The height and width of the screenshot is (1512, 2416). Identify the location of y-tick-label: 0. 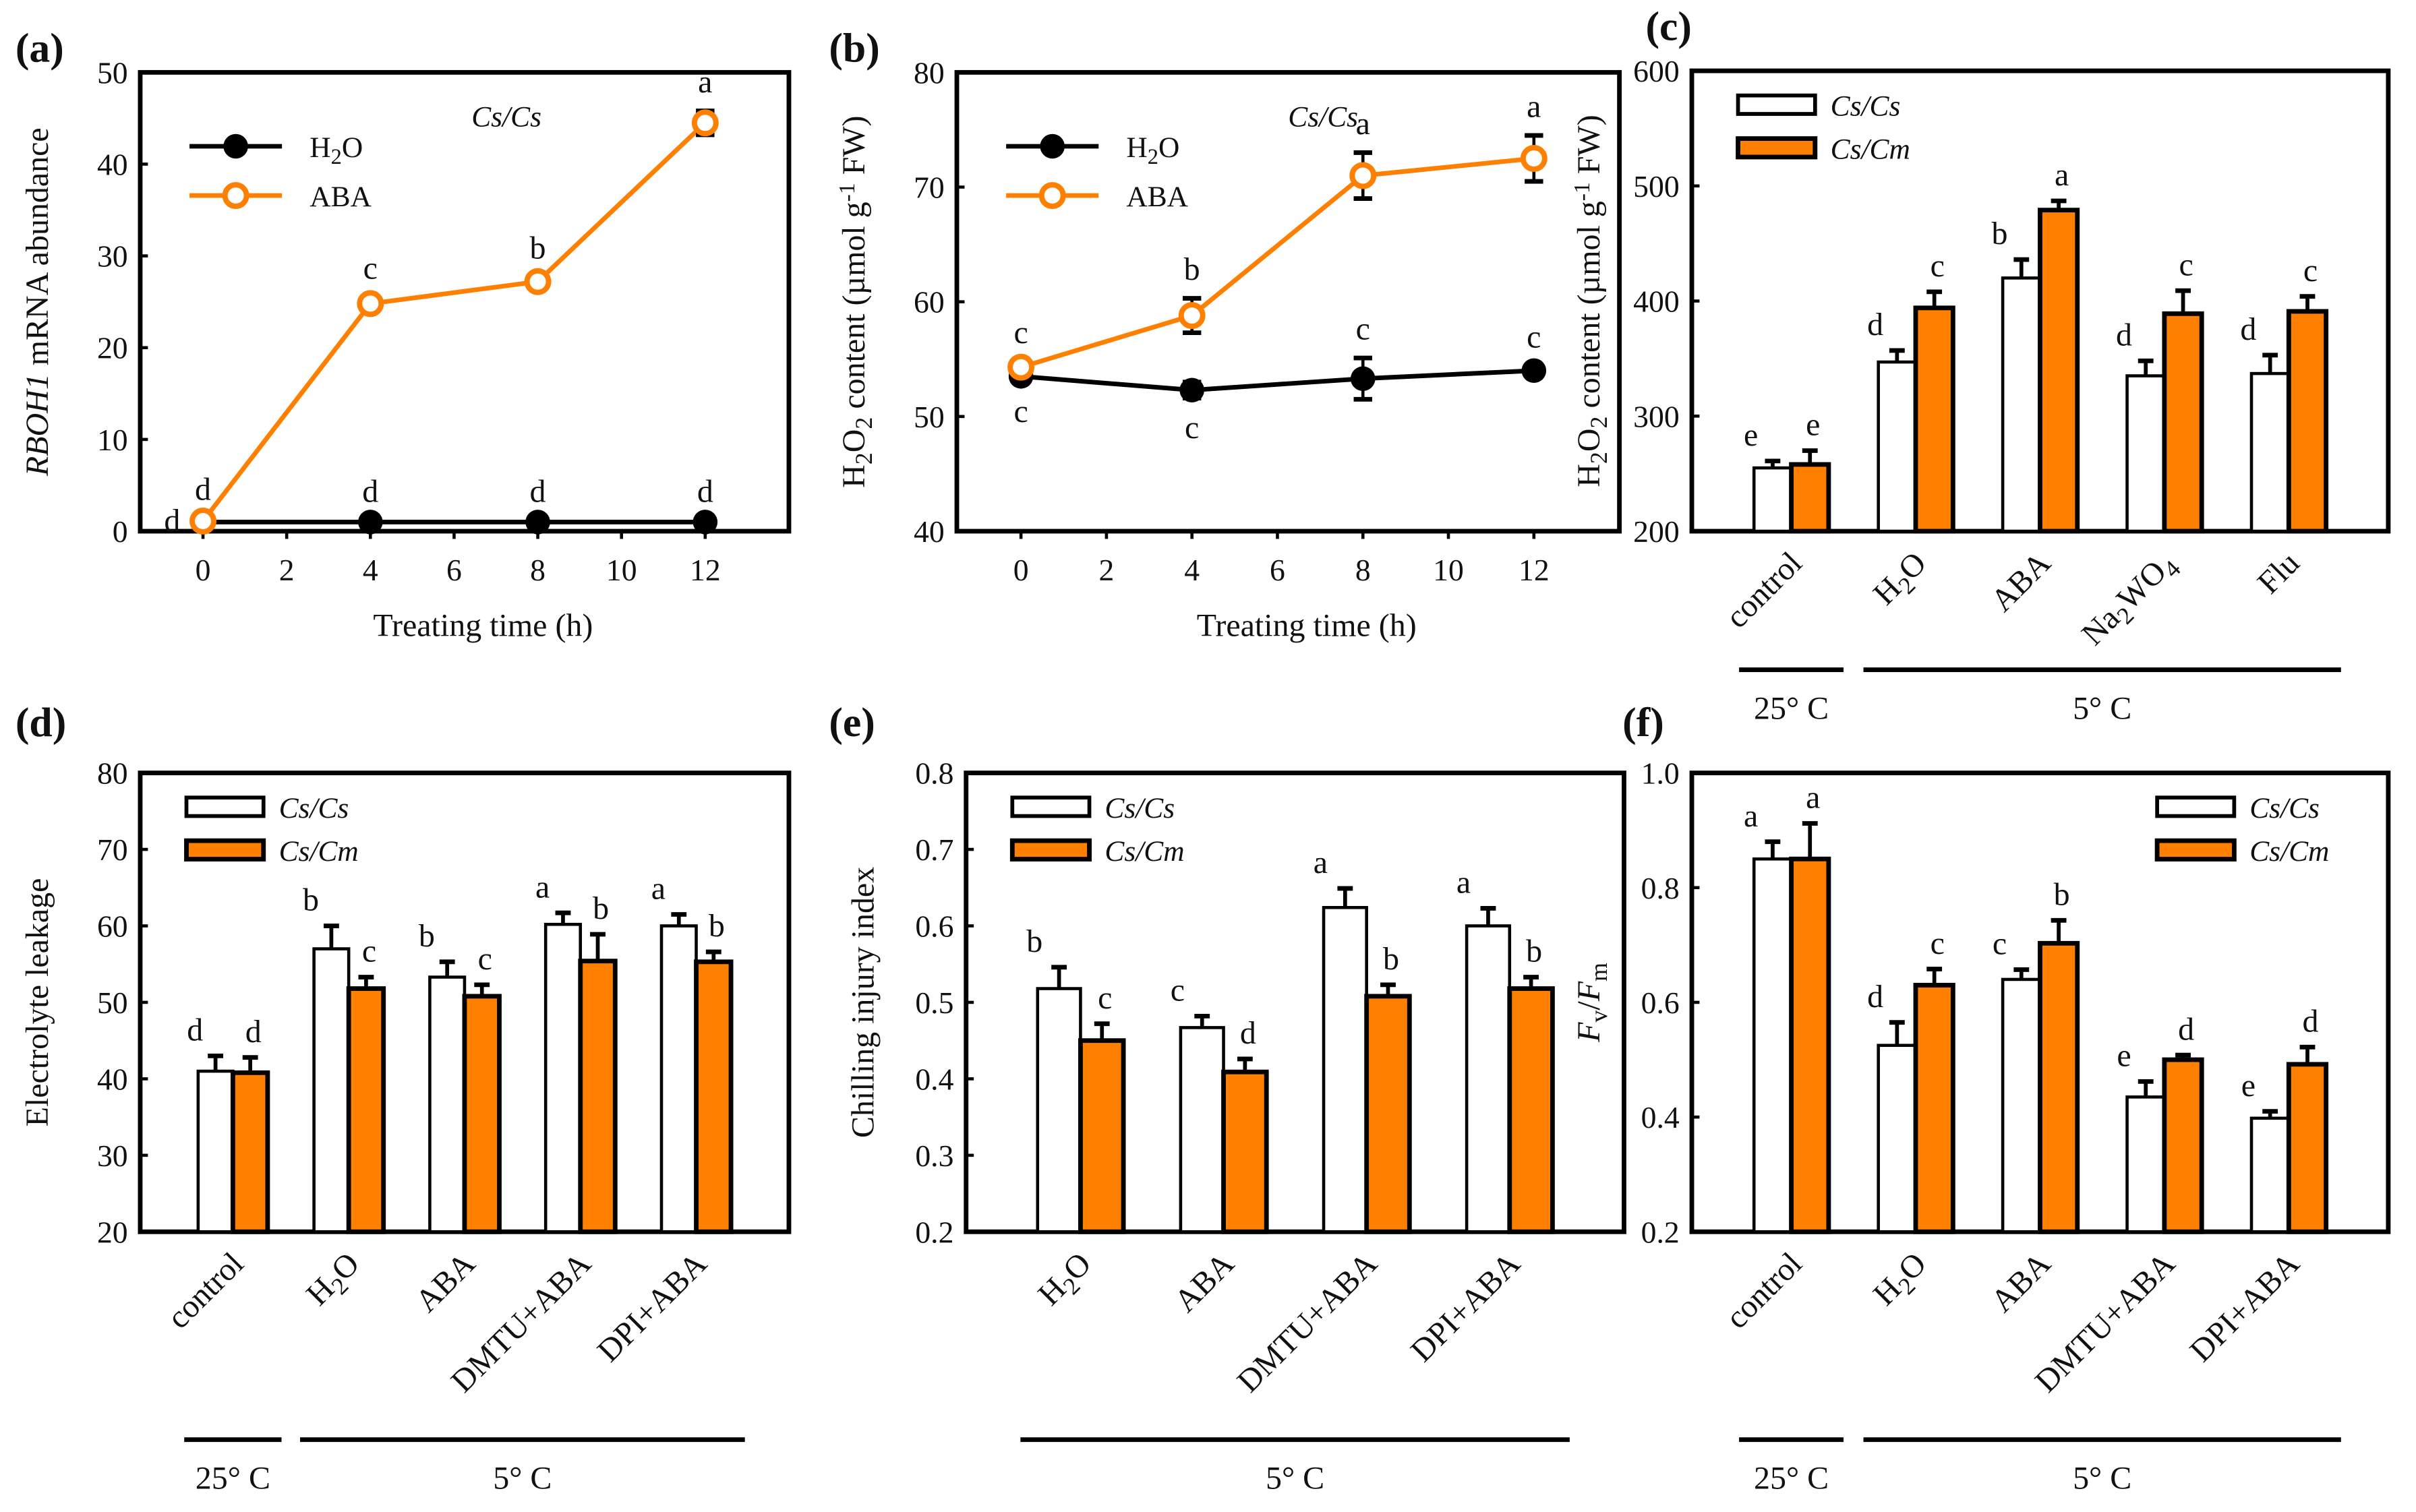
(121, 531).